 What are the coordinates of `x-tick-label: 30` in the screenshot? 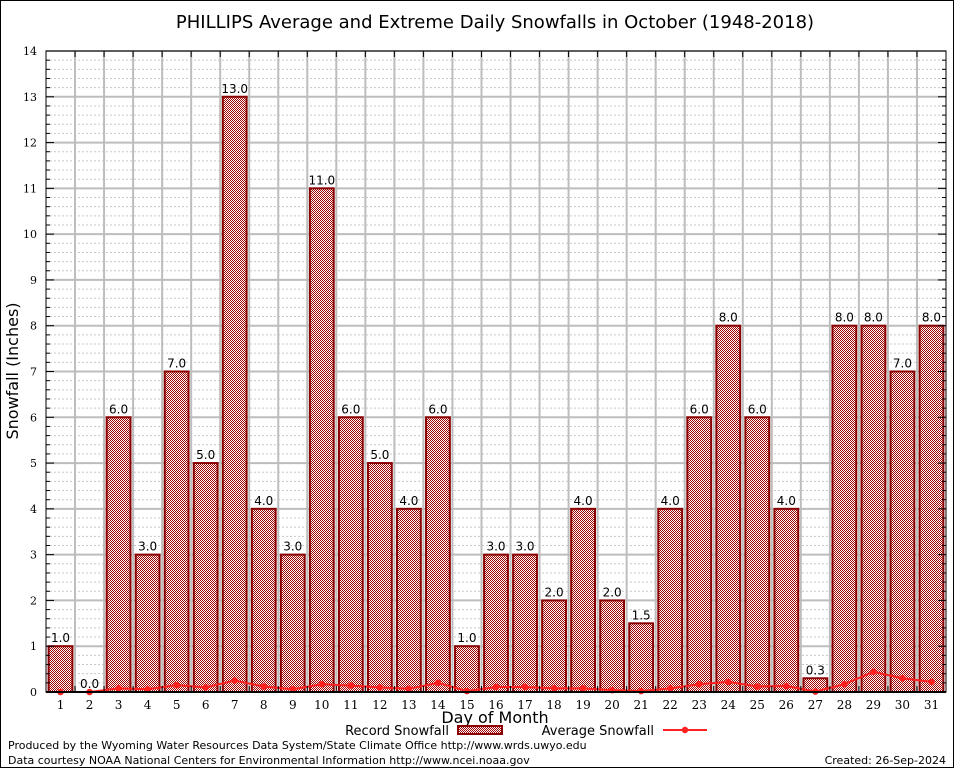 It's located at (902, 705).